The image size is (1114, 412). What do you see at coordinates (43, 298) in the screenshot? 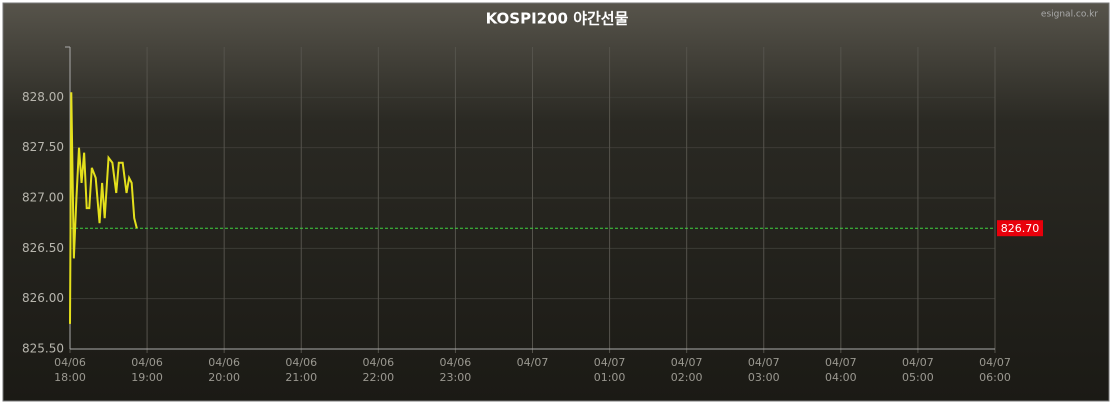
I see `y-tick-label: 826.00` at bounding box center [43, 298].